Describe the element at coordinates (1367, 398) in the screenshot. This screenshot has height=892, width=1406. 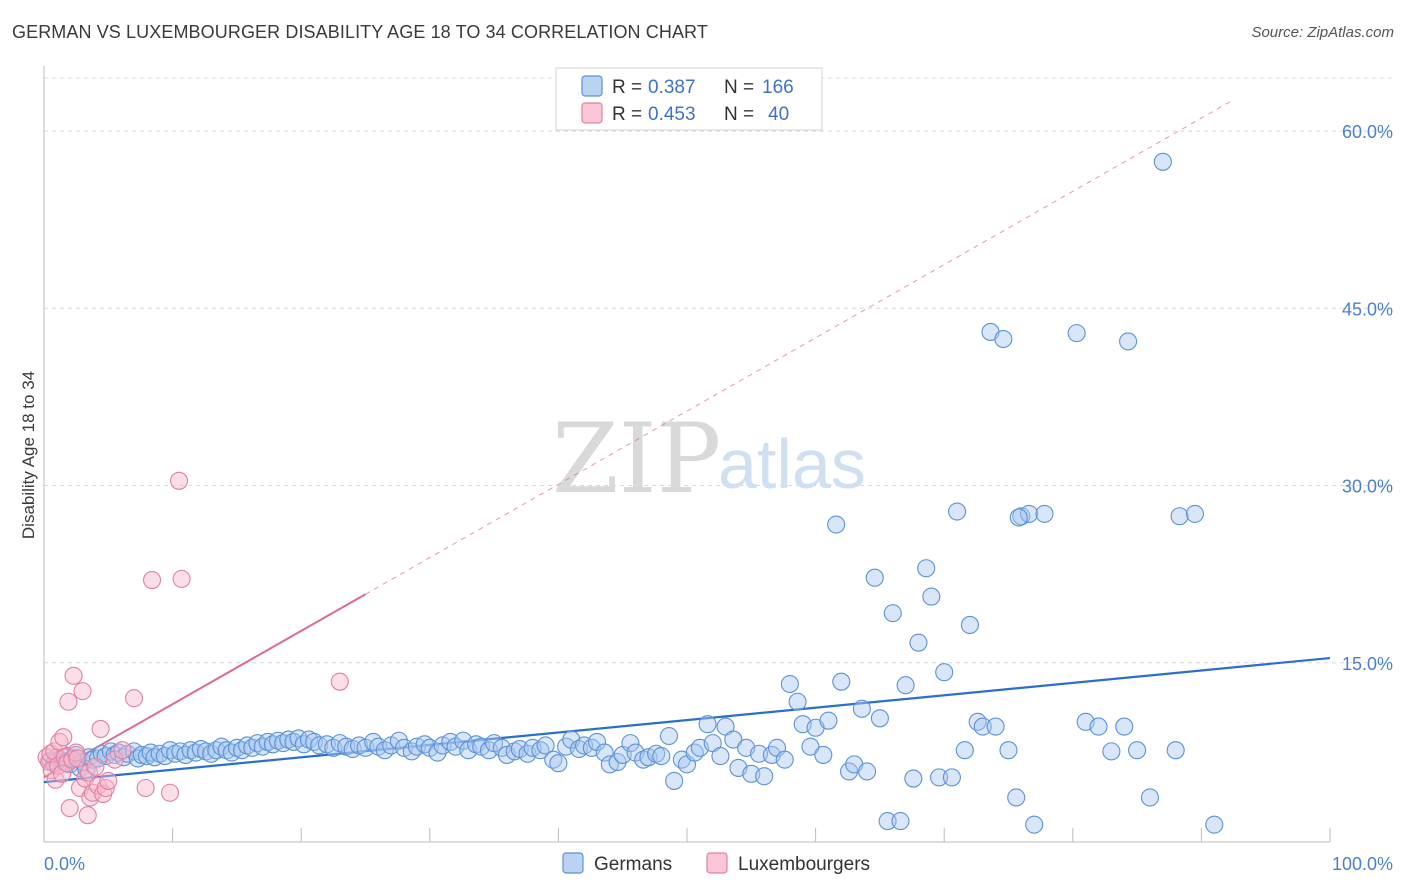
I see `y-tick-labels: 15.0% 30.0% 45.0% 60.0%` at that location.